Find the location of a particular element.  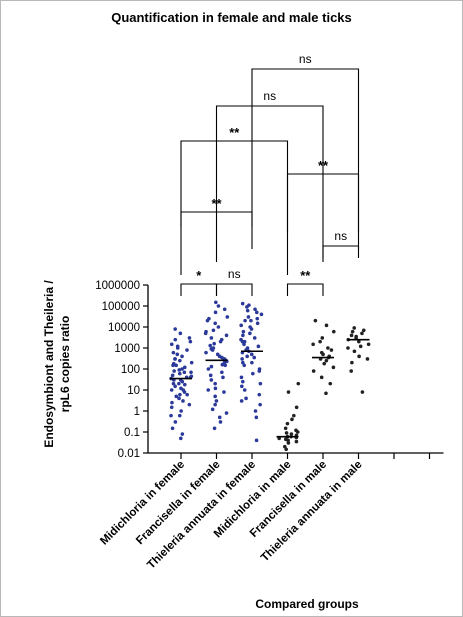

y-tick-label: 1000000 is located at coordinates (117, 286).